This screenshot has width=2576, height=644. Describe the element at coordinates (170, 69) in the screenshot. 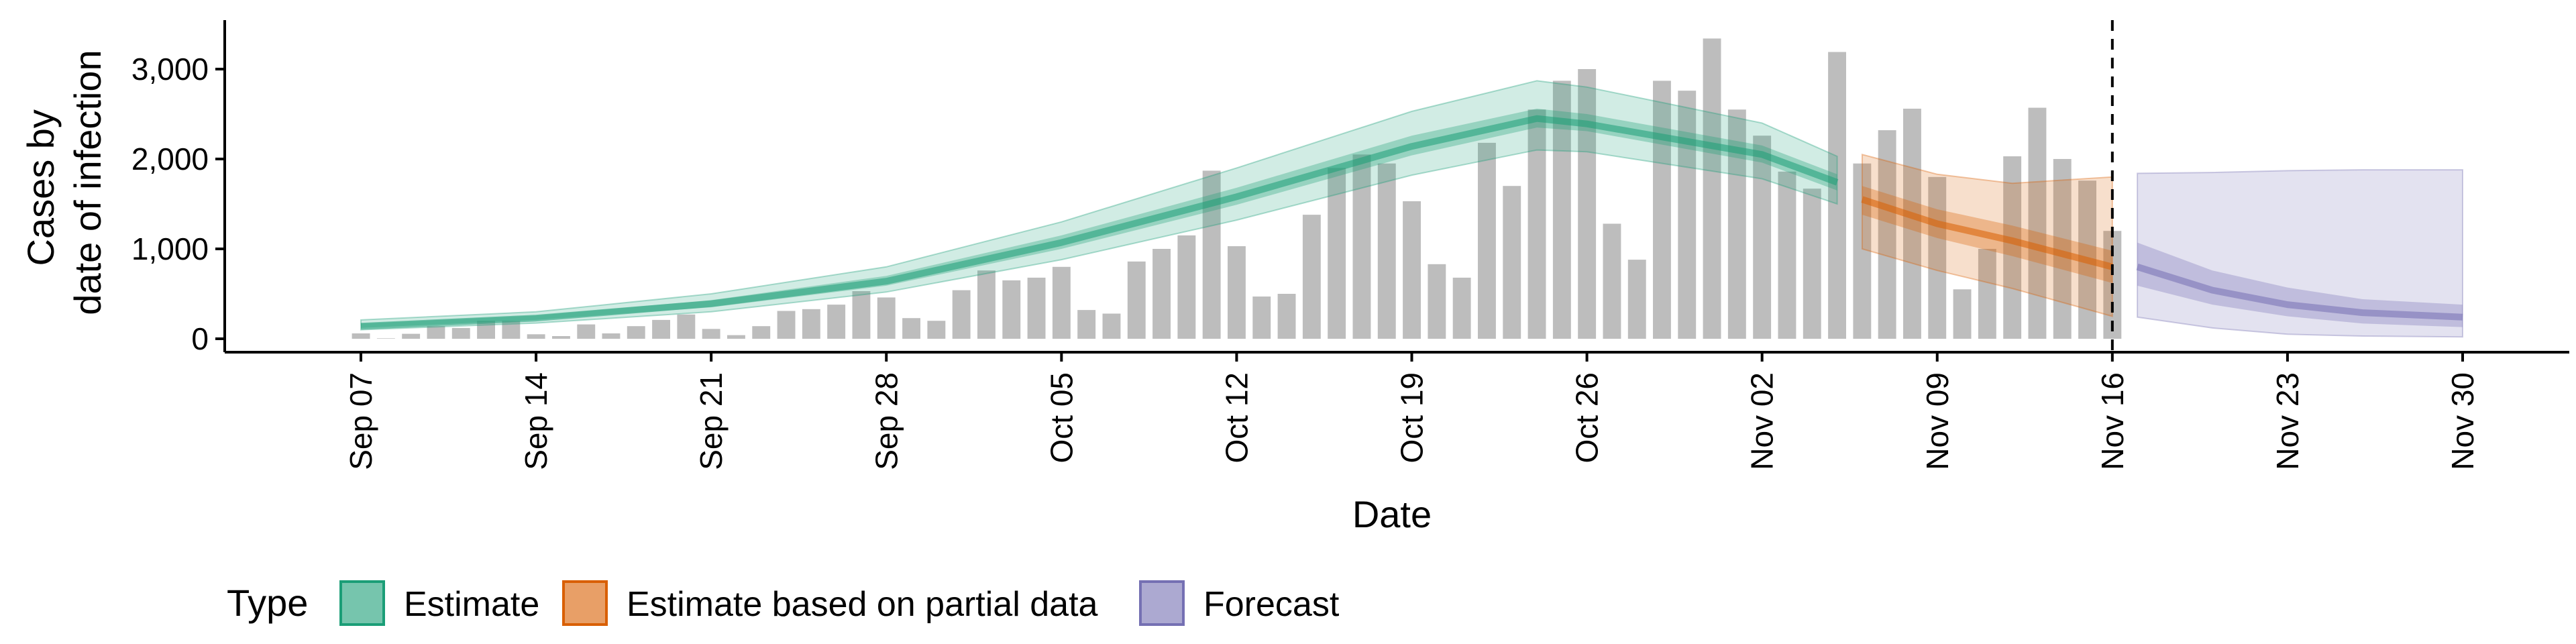

I see `y-tick-label: 3,000` at that location.